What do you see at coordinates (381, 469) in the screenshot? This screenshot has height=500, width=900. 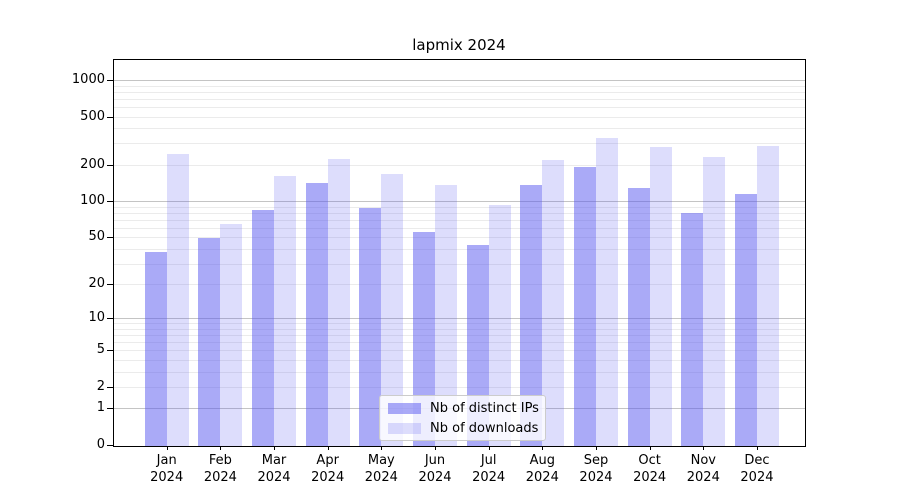 I see `x-tick-label: May 2024` at bounding box center [381, 469].